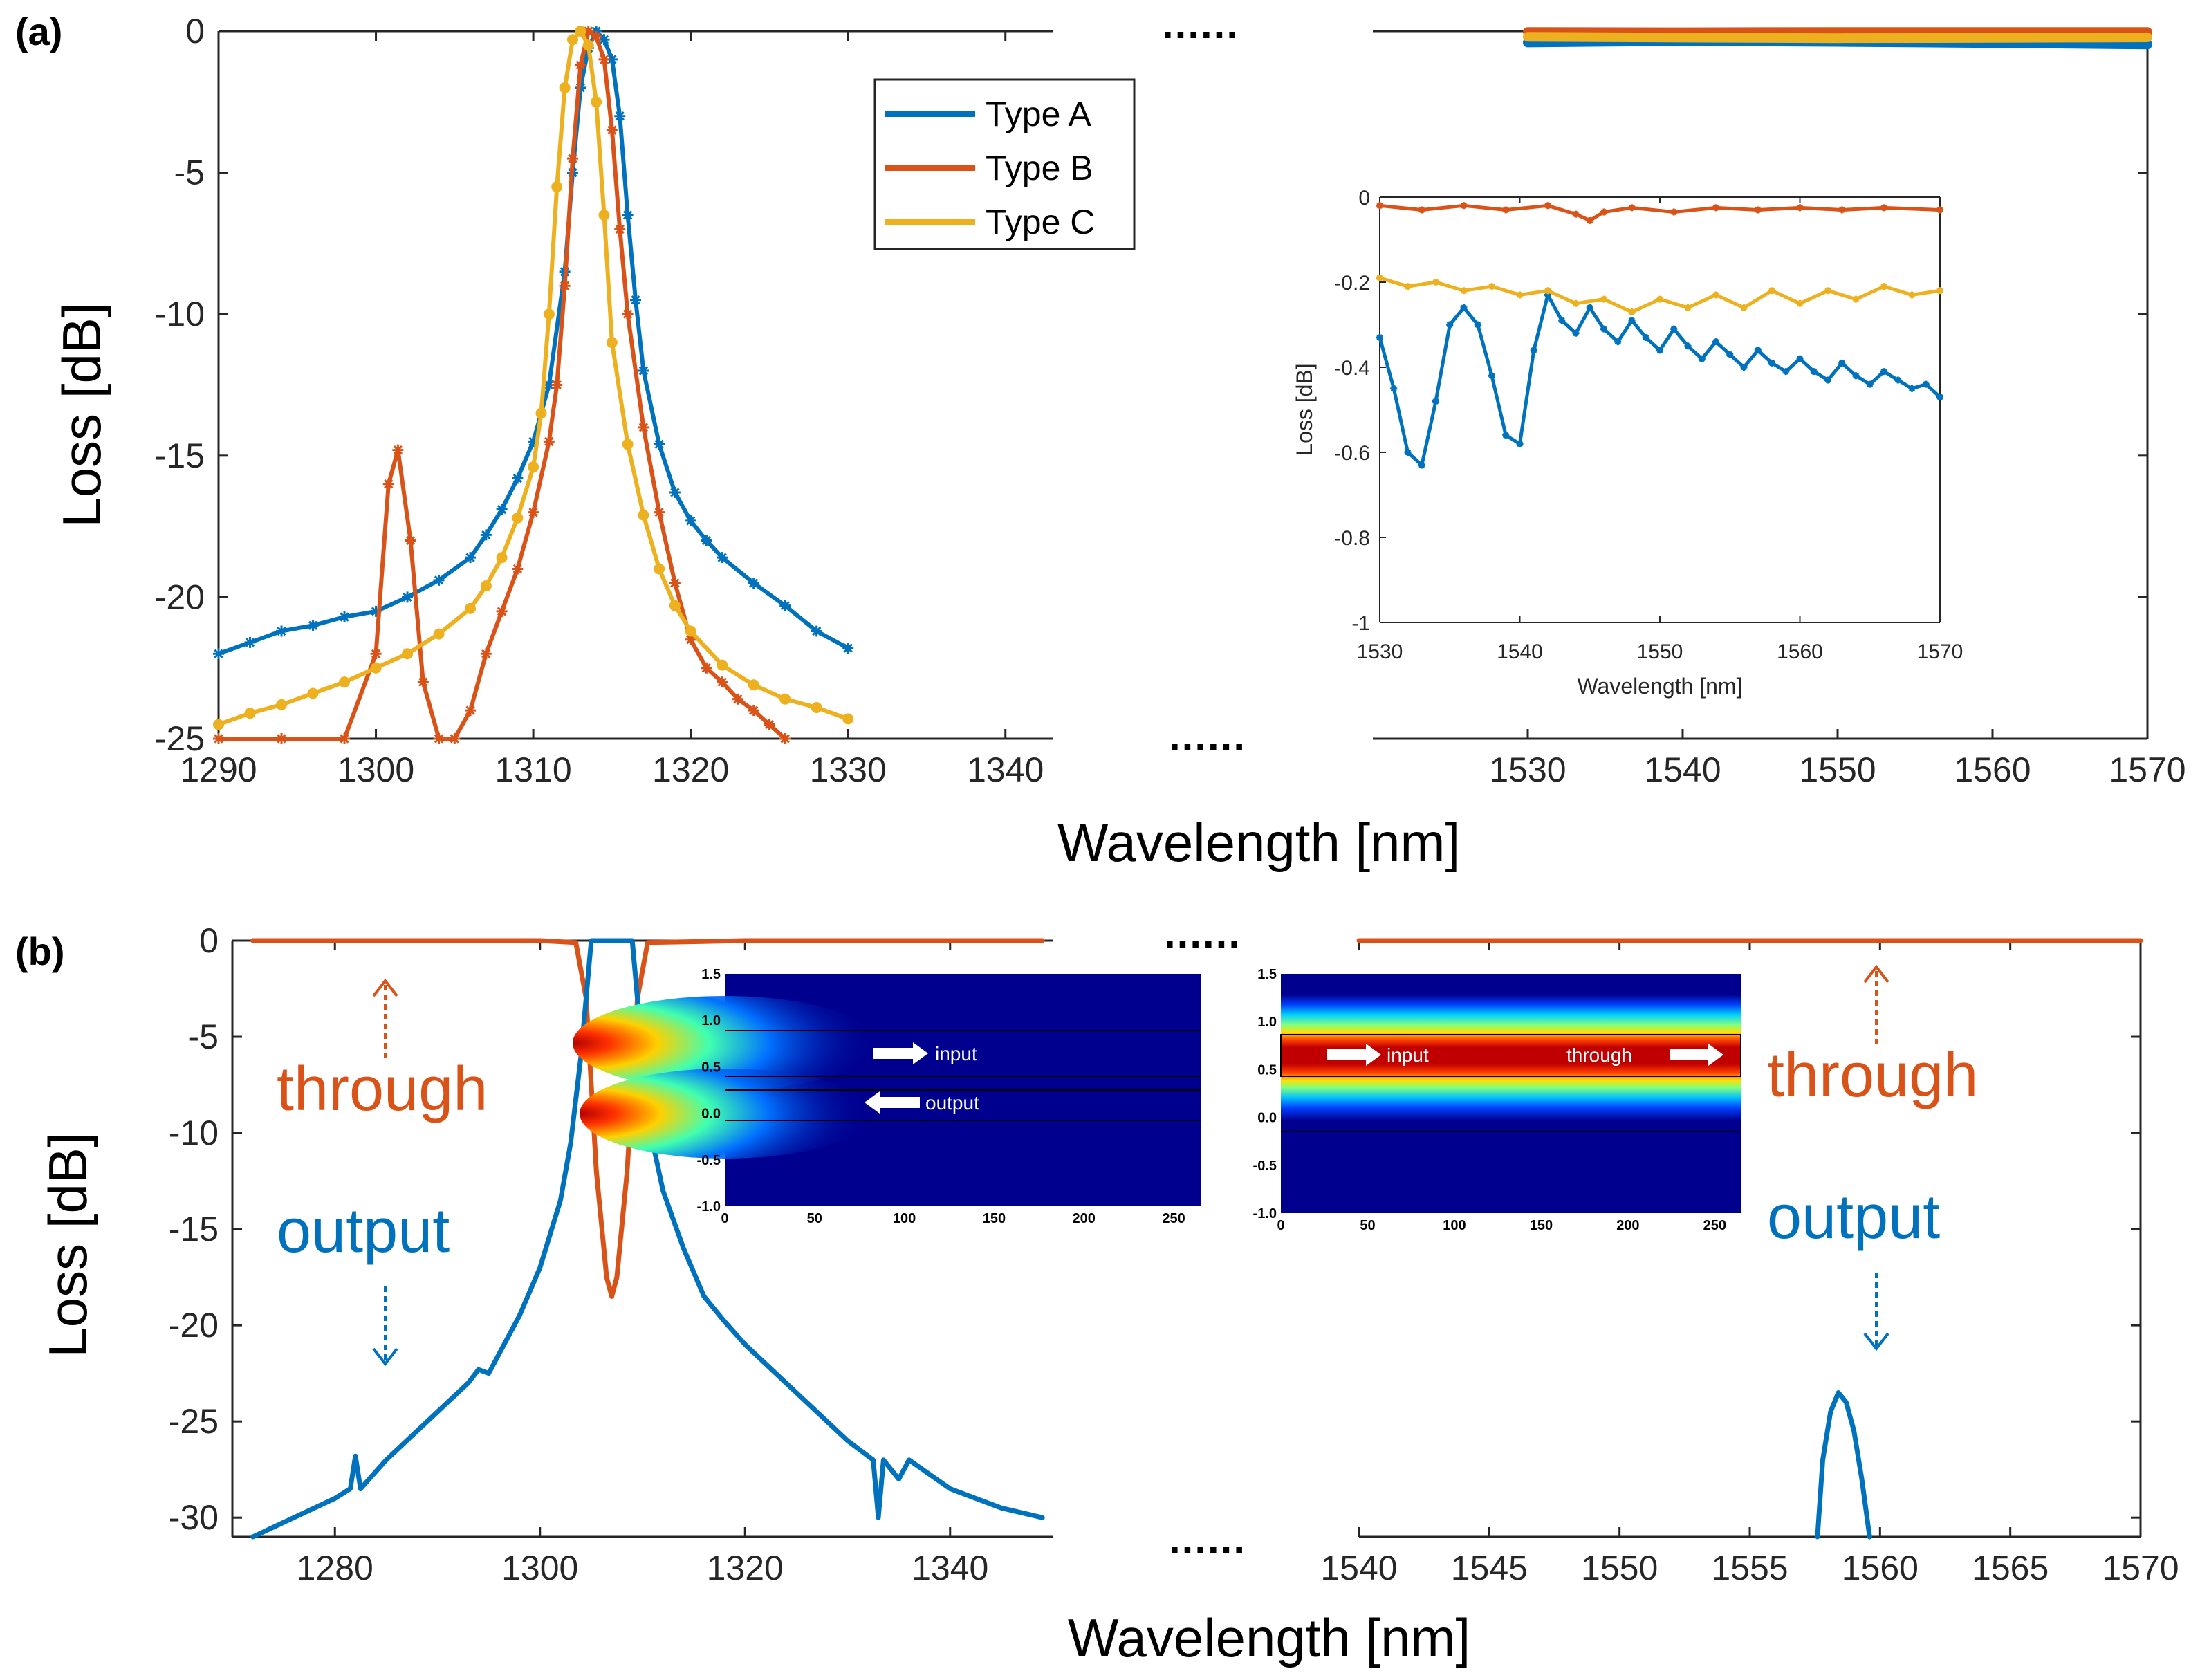 The image size is (2200, 1680). What do you see at coordinates (711, 1020) in the screenshot?
I see `y-tick-label: 1.0` at bounding box center [711, 1020].